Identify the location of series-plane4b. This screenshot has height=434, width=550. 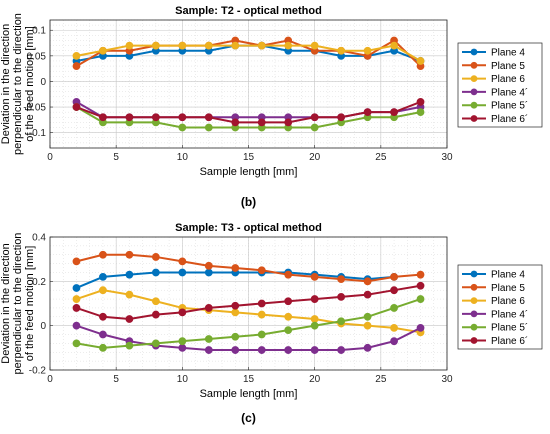
(248, 337).